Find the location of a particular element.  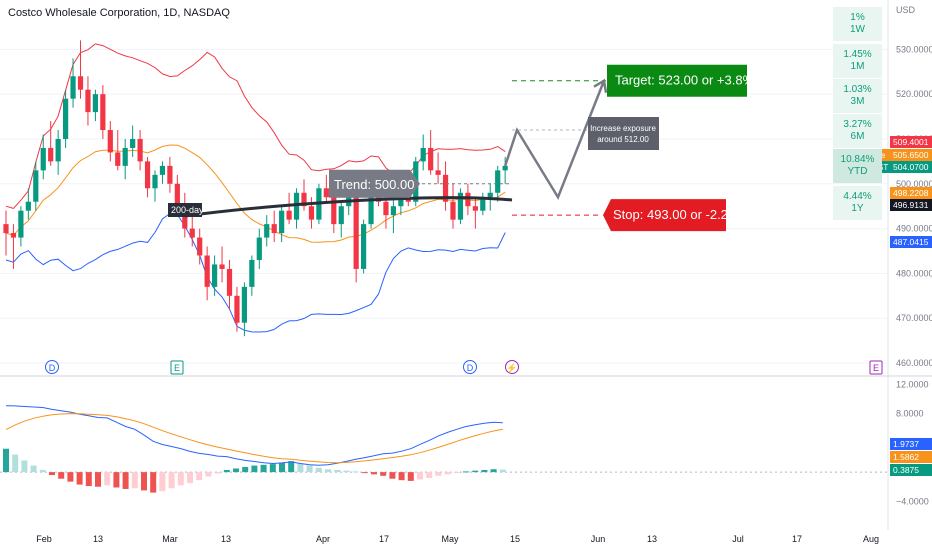

performance-cell-6m: 3.27% 6M is located at coordinates (857, 131).